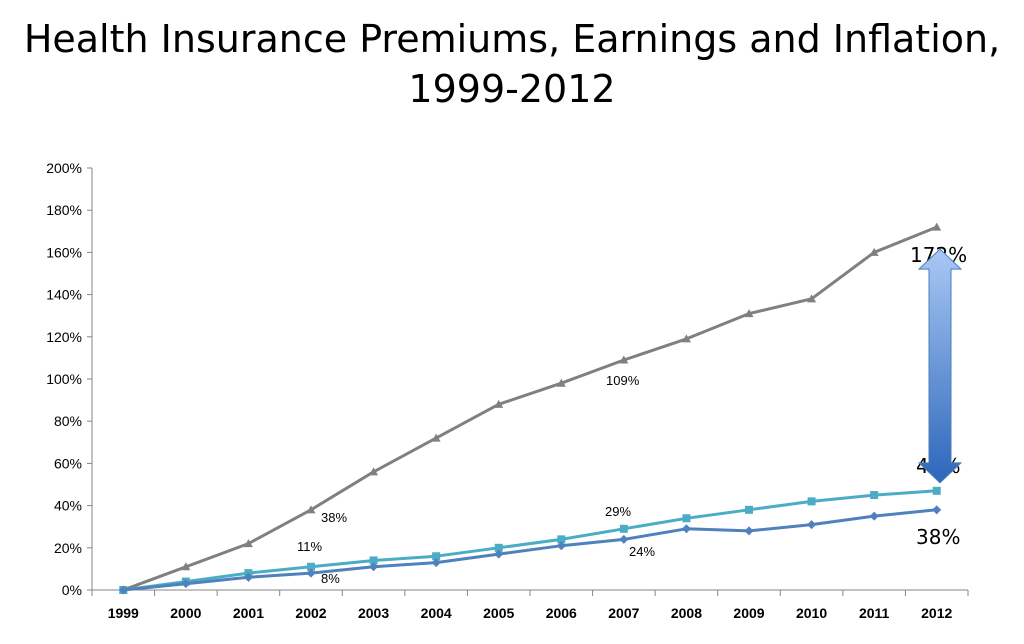 Image resolution: width=1024 pixels, height=644 pixels. What do you see at coordinates (561, 613) in the screenshot?
I see `x-tick-label: 2006` at bounding box center [561, 613].